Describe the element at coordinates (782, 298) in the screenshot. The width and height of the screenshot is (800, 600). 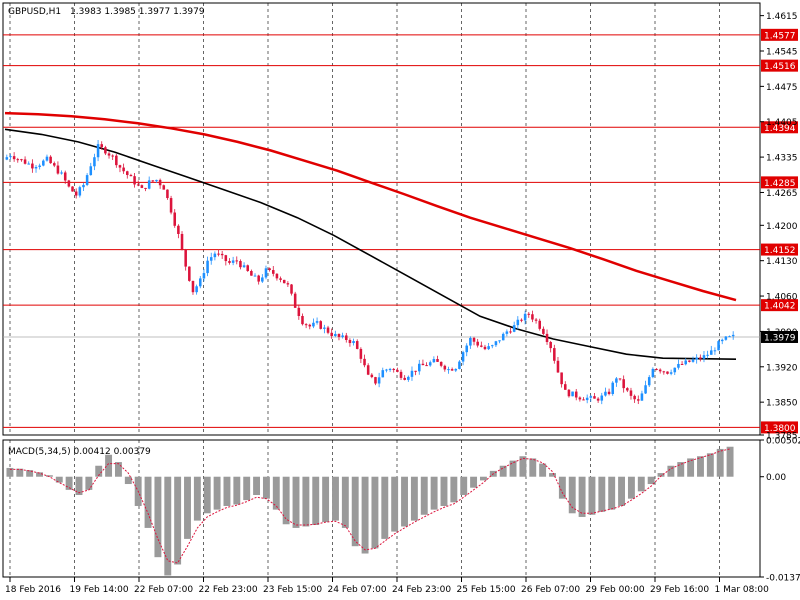
I see `y-tick-label: 1.4060` at that location.